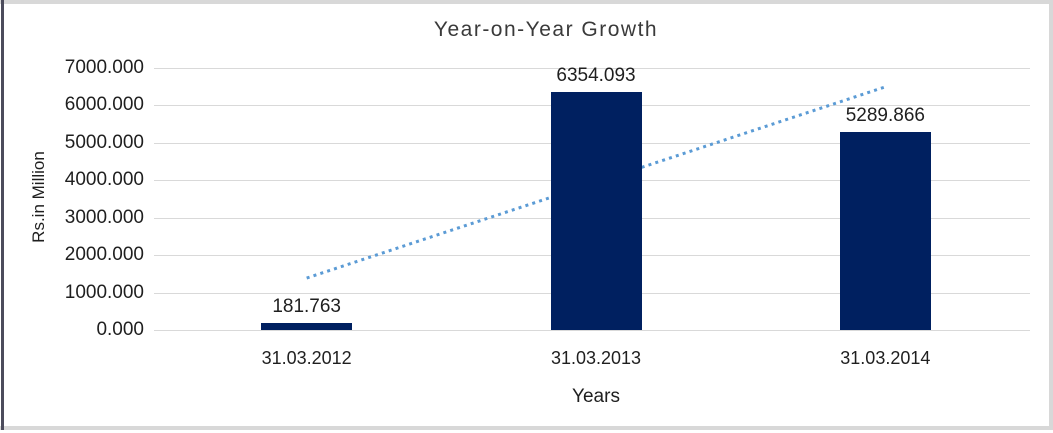  What do you see at coordinates (306, 307) in the screenshot?
I see `bar-data-label: 181.763` at bounding box center [306, 307].